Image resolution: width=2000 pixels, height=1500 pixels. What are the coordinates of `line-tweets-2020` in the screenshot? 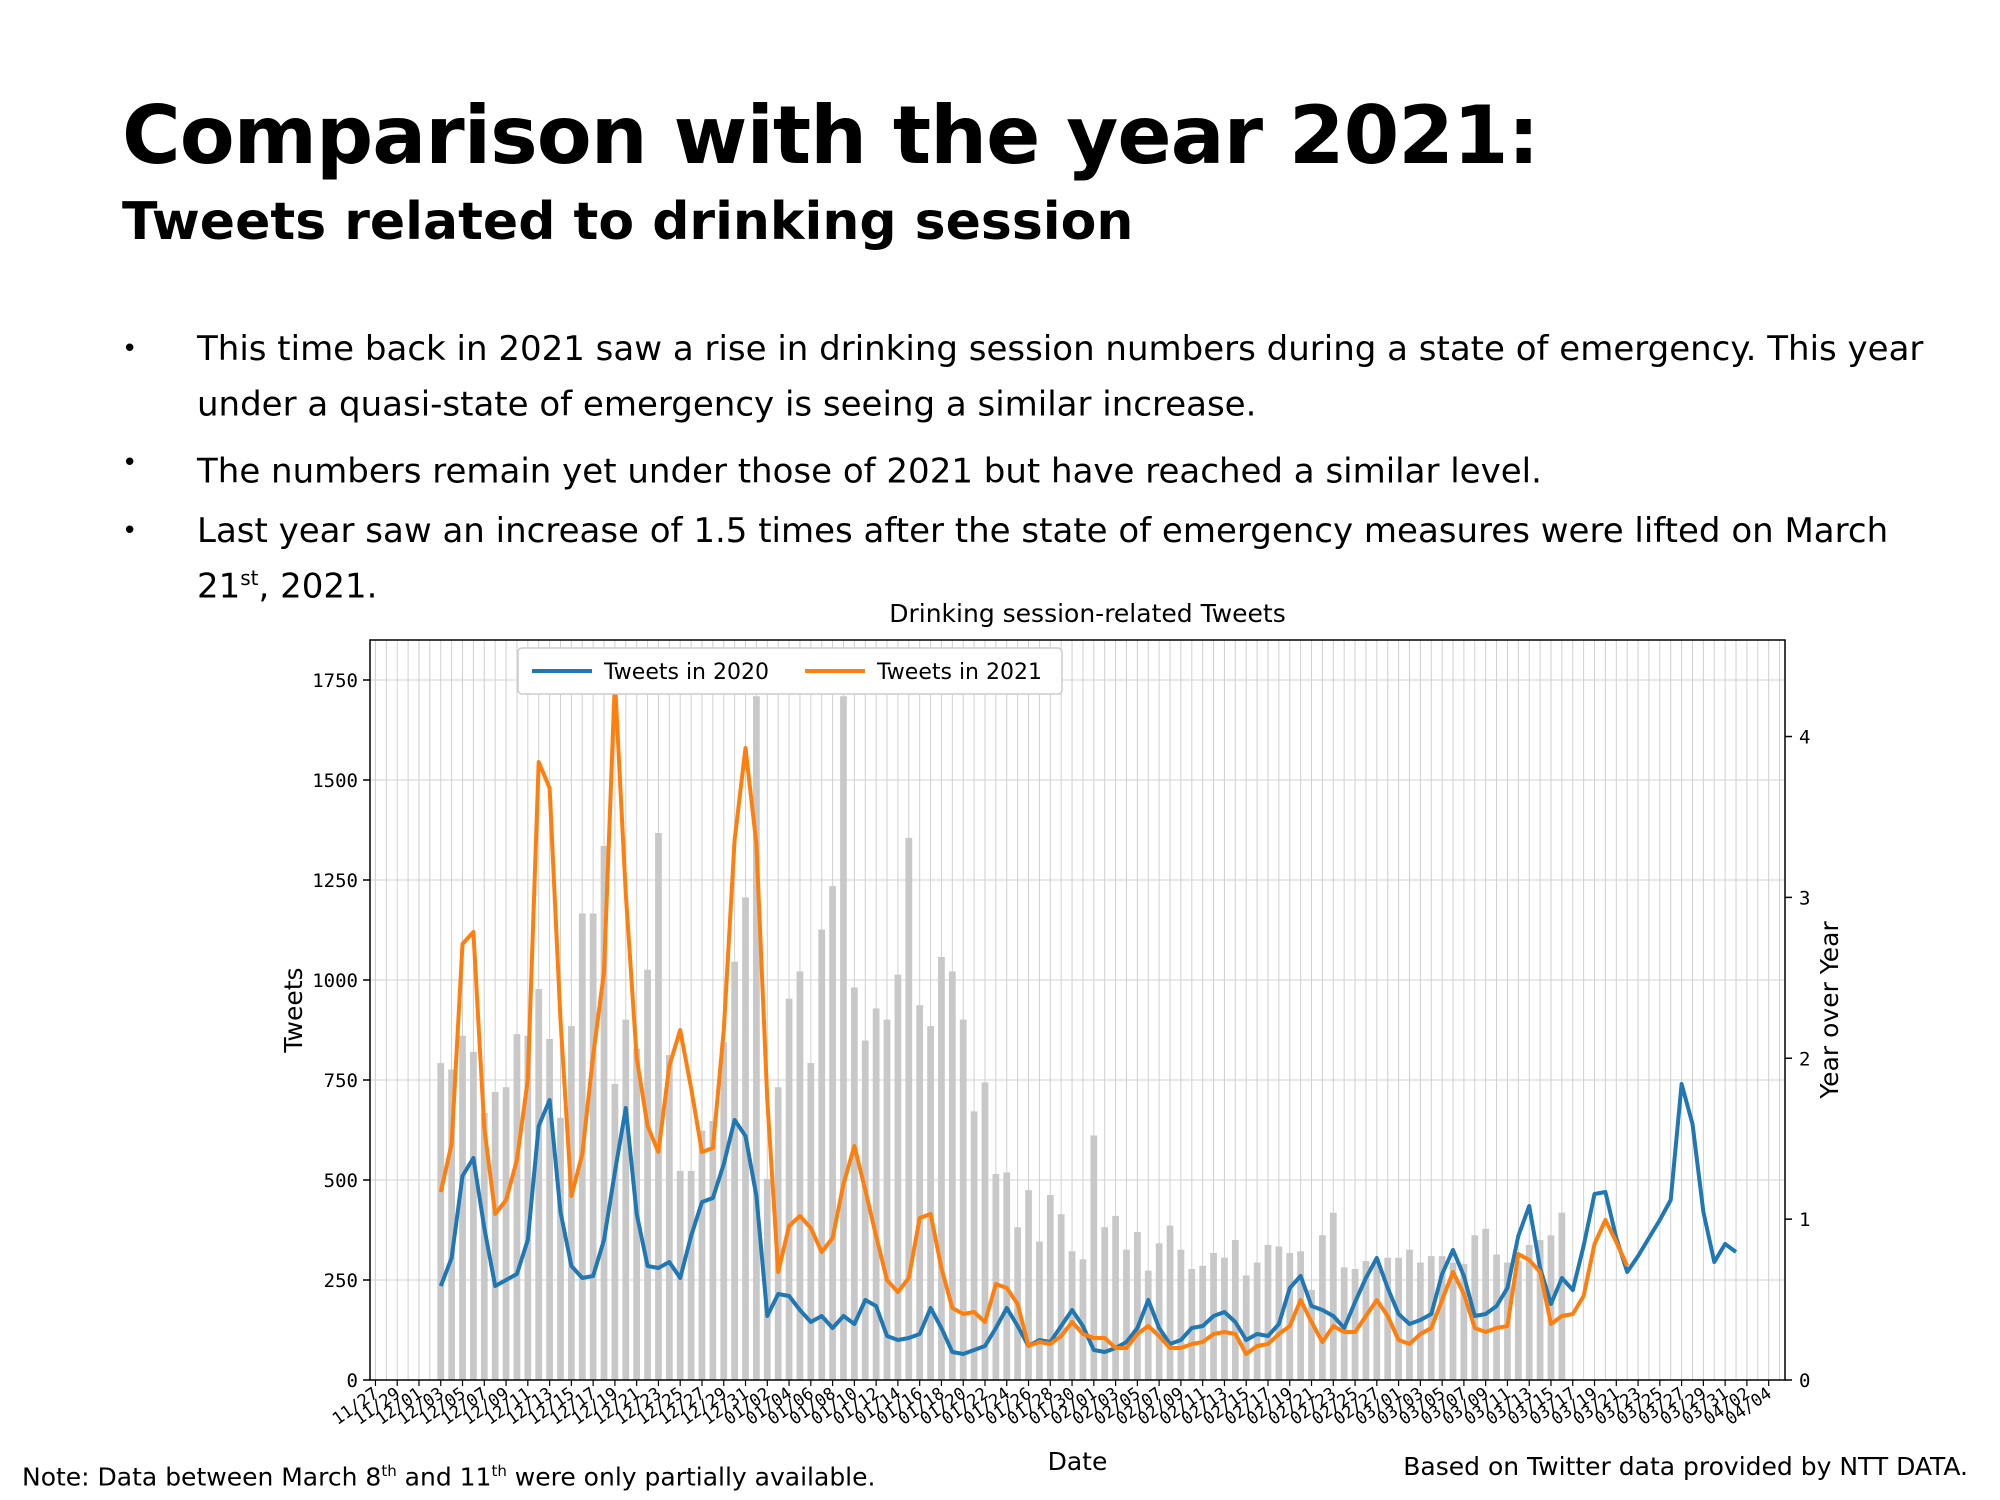 It's located at (1088, 1219).